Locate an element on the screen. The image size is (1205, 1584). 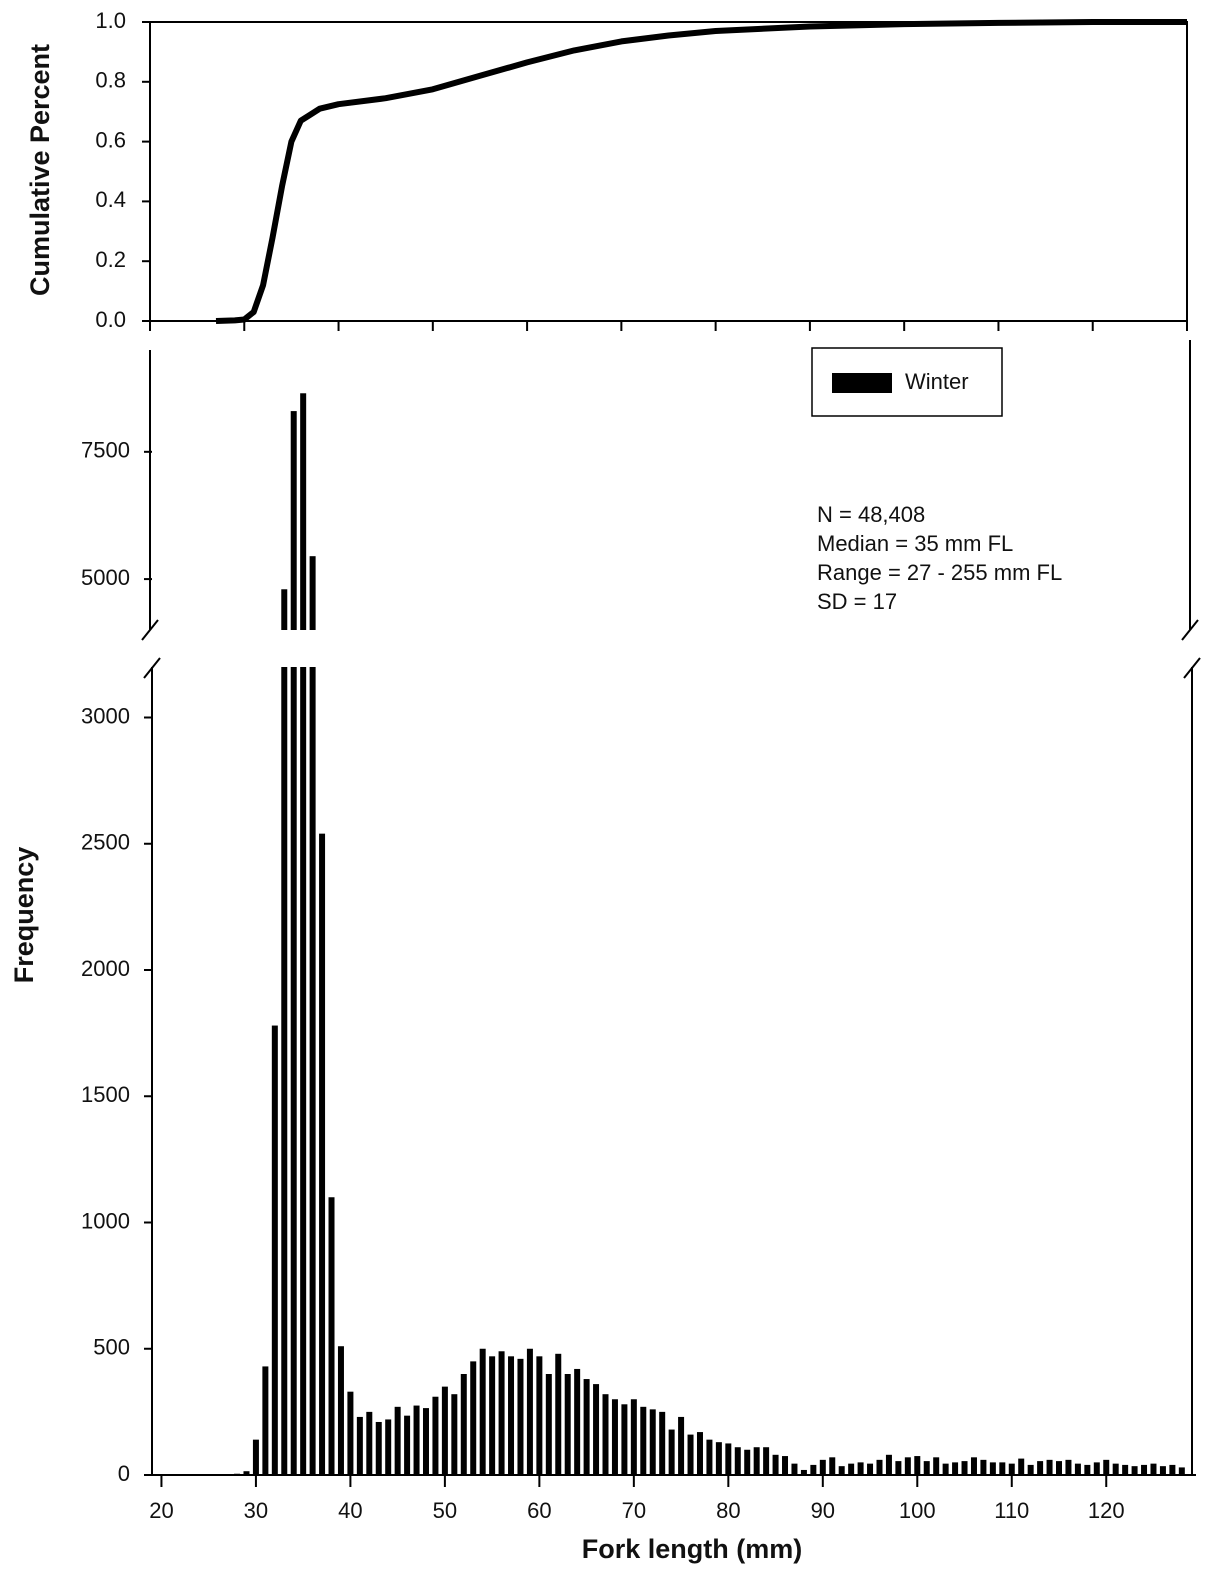
y-tick-label: 0.6 is located at coordinates (110, 139).